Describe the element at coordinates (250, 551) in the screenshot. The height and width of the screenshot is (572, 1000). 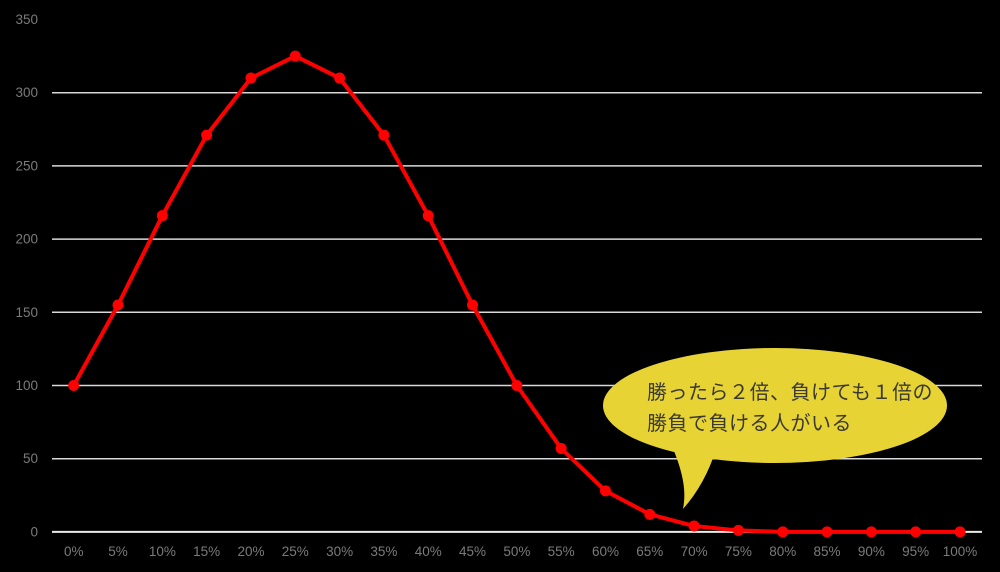
I see `x-tick-label: 20%` at that location.